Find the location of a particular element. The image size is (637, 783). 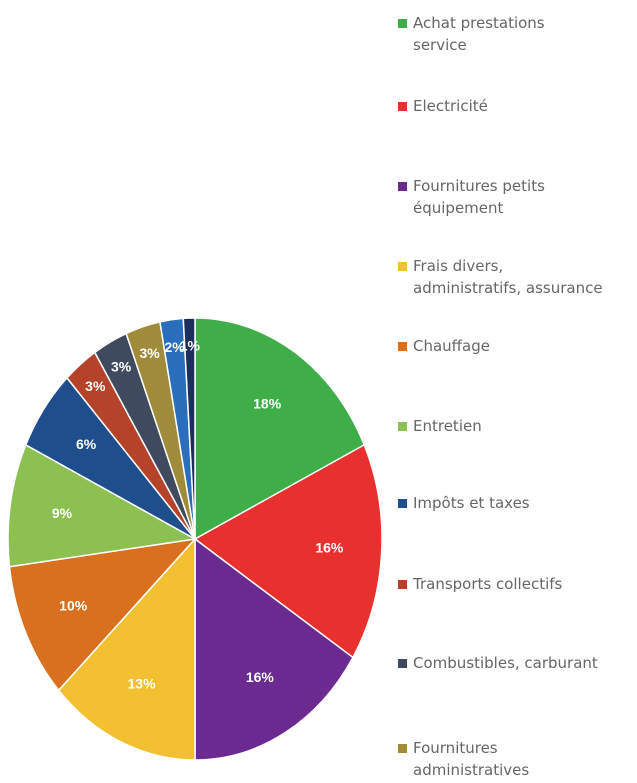

legend-entry: Fournitures petits équipement is located at coordinates (515, 197).